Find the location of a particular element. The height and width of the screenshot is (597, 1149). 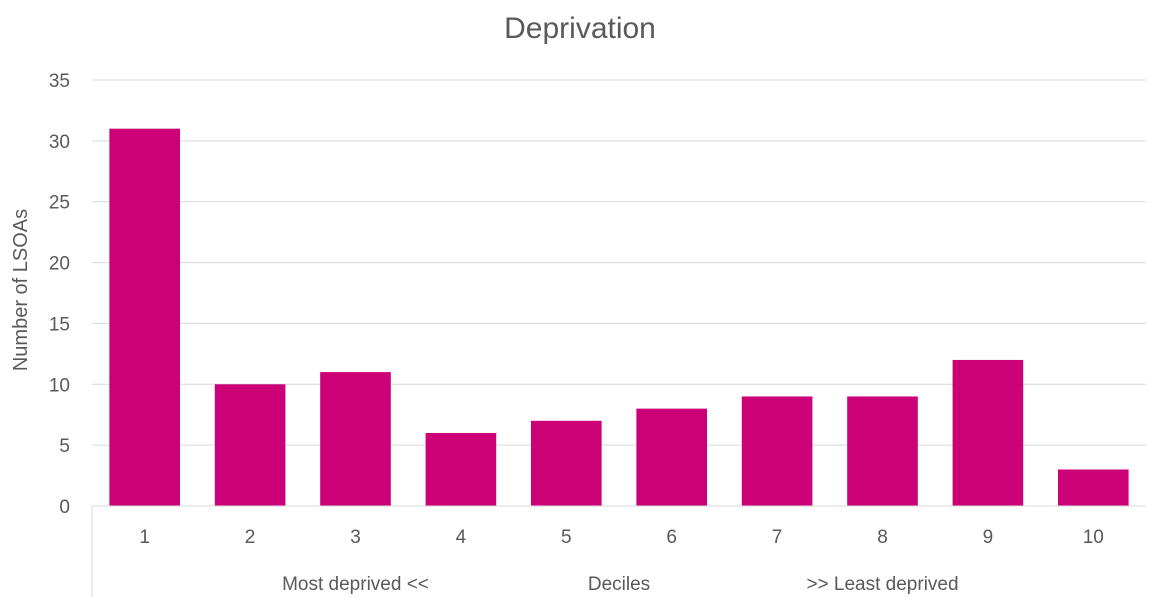

x-group-label: >> Least deprived is located at coordinates (882, 584).